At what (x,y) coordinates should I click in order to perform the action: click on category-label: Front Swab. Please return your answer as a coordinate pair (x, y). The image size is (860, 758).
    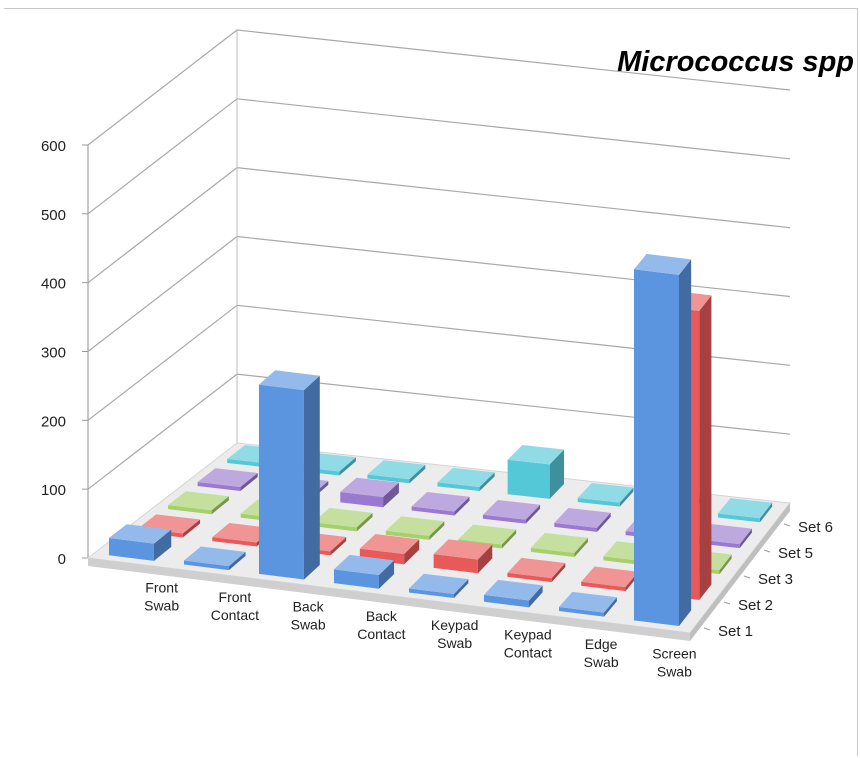
    Looking at the image, I should click on (161, 597).